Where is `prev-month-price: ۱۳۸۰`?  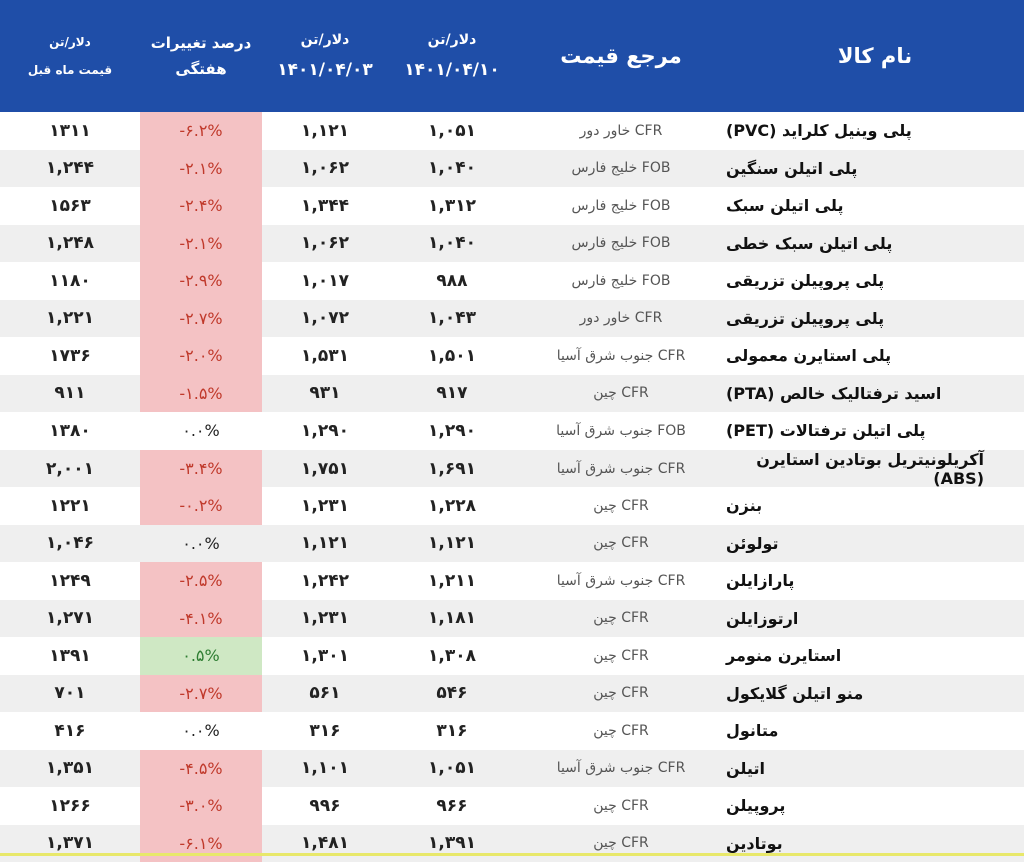
prev-month-price: ۱۳۸۰ is located at coordinates (70, 431).